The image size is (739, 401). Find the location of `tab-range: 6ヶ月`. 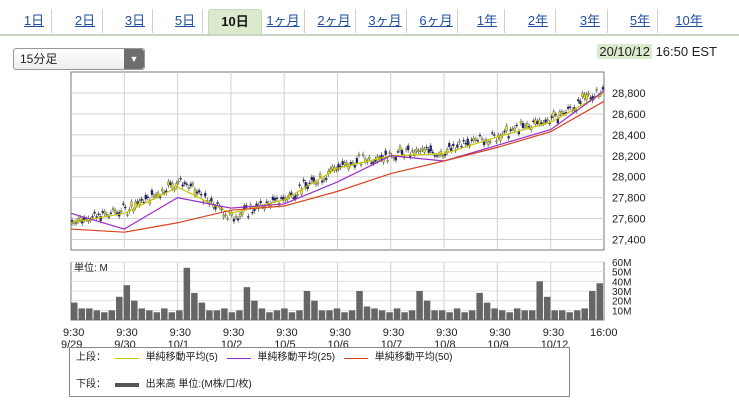

tab-range: 6ヶ月 is located at coordinates (436, 21).